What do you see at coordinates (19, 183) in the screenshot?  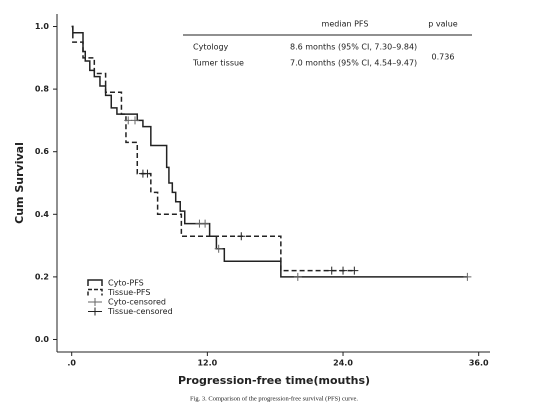 I see `y-axis-label: Cum Survival` at bounding box center [19, 183].